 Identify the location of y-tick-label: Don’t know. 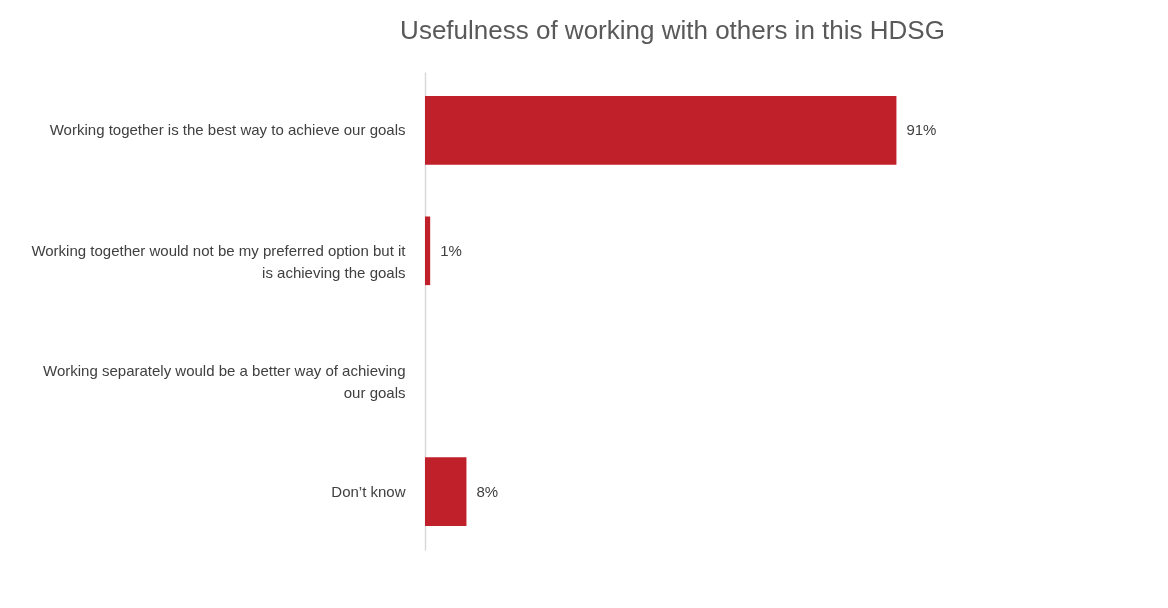
(368, 491).